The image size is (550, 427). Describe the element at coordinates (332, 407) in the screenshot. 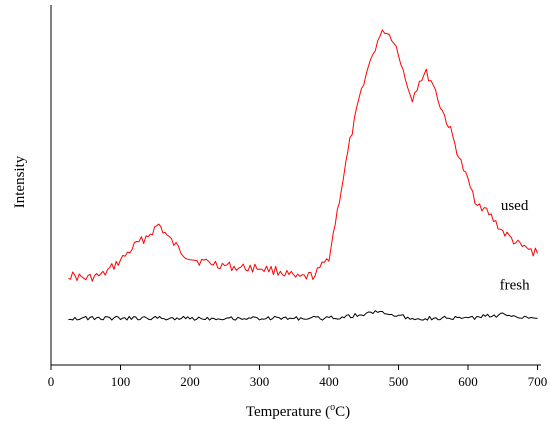

I see `x-axis-title-degree: o` at that location.